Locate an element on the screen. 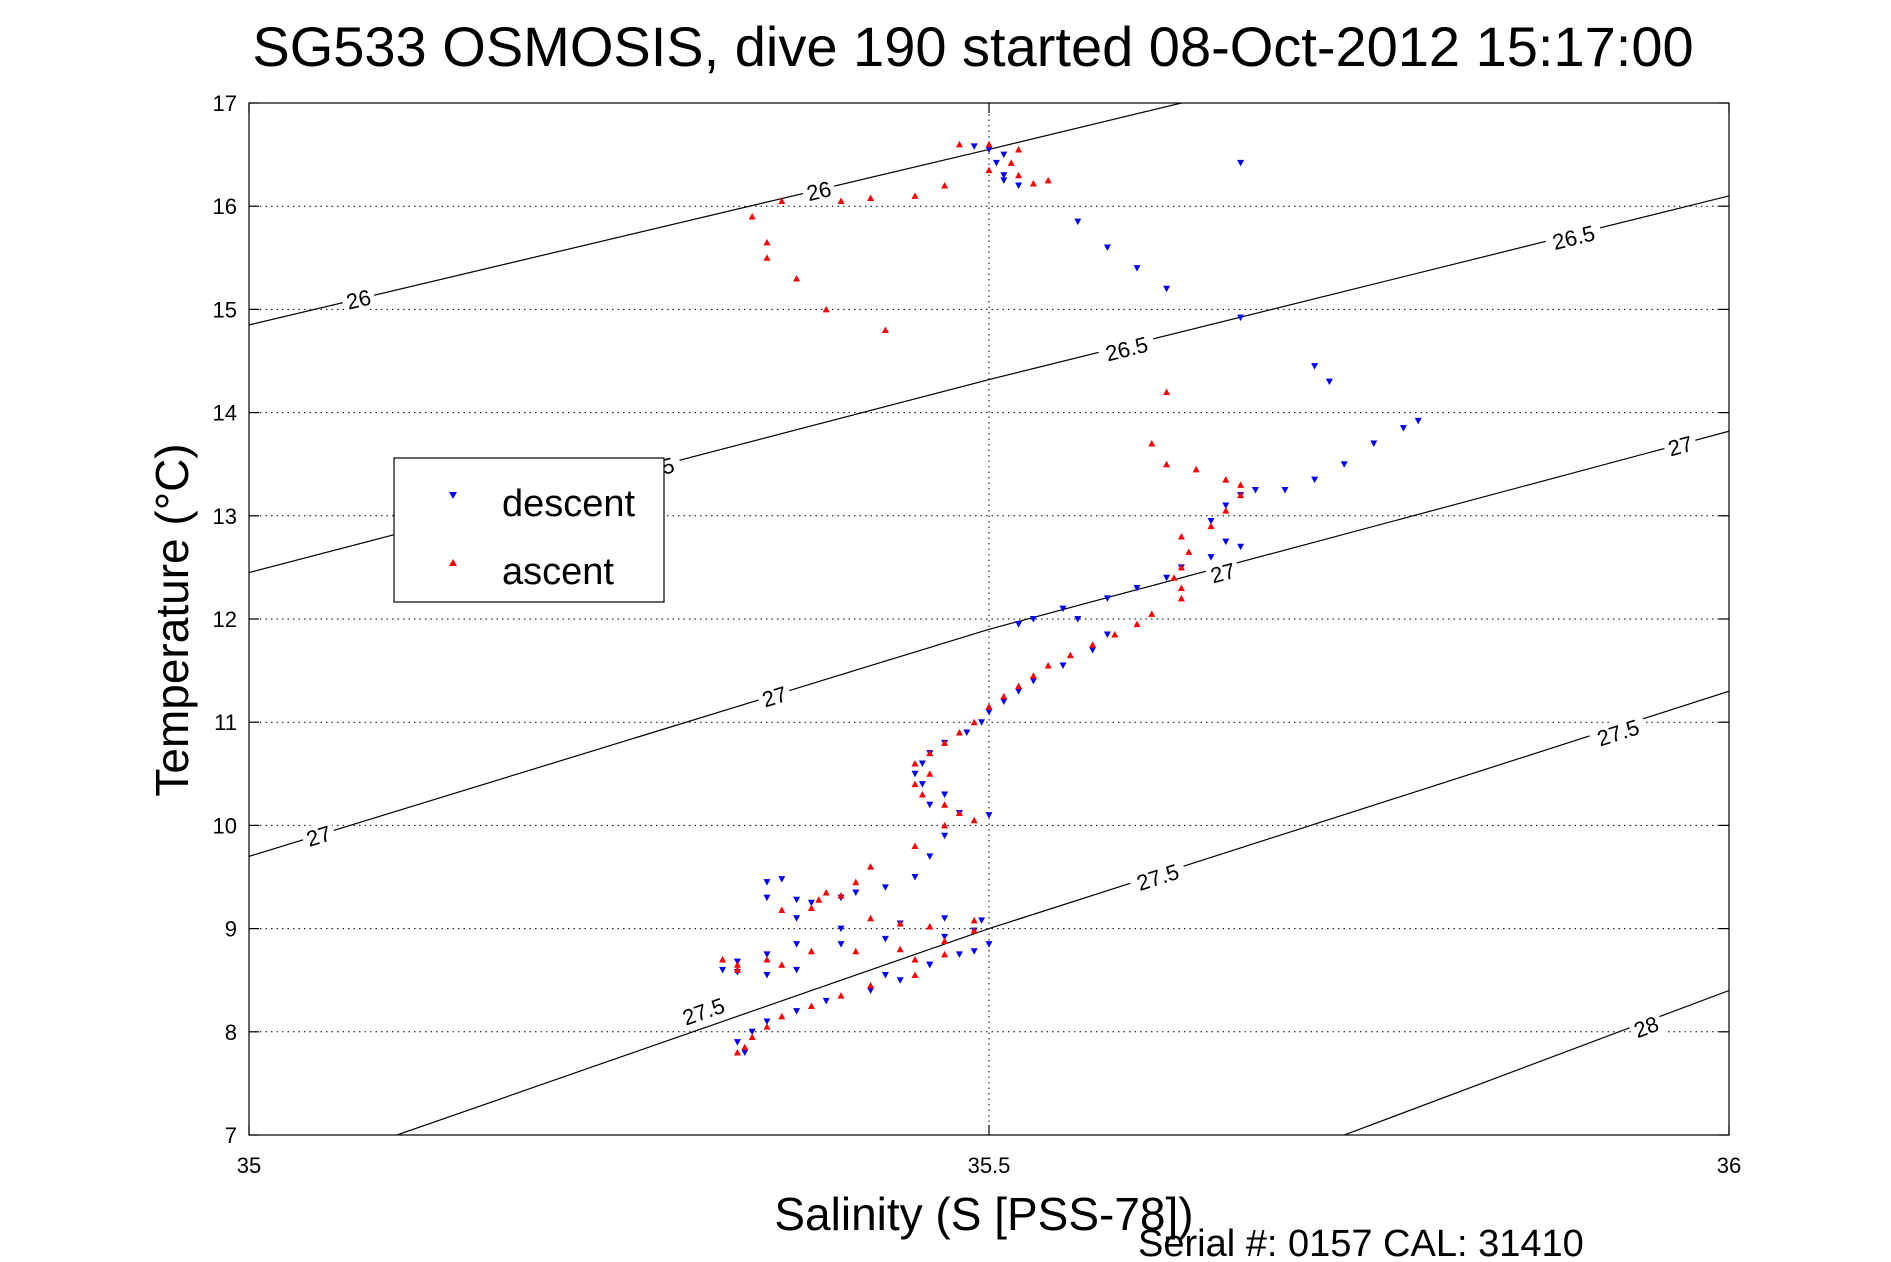 This screenshot has height=1262, width=1891. y-axis-label: Temperature (°C) is located at coordinates (172, 619).